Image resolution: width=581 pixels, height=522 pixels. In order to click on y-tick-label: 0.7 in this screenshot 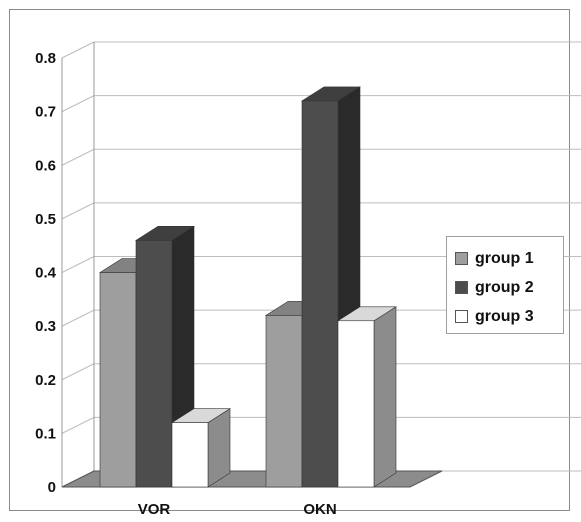, I will do `click(45, 112)`.